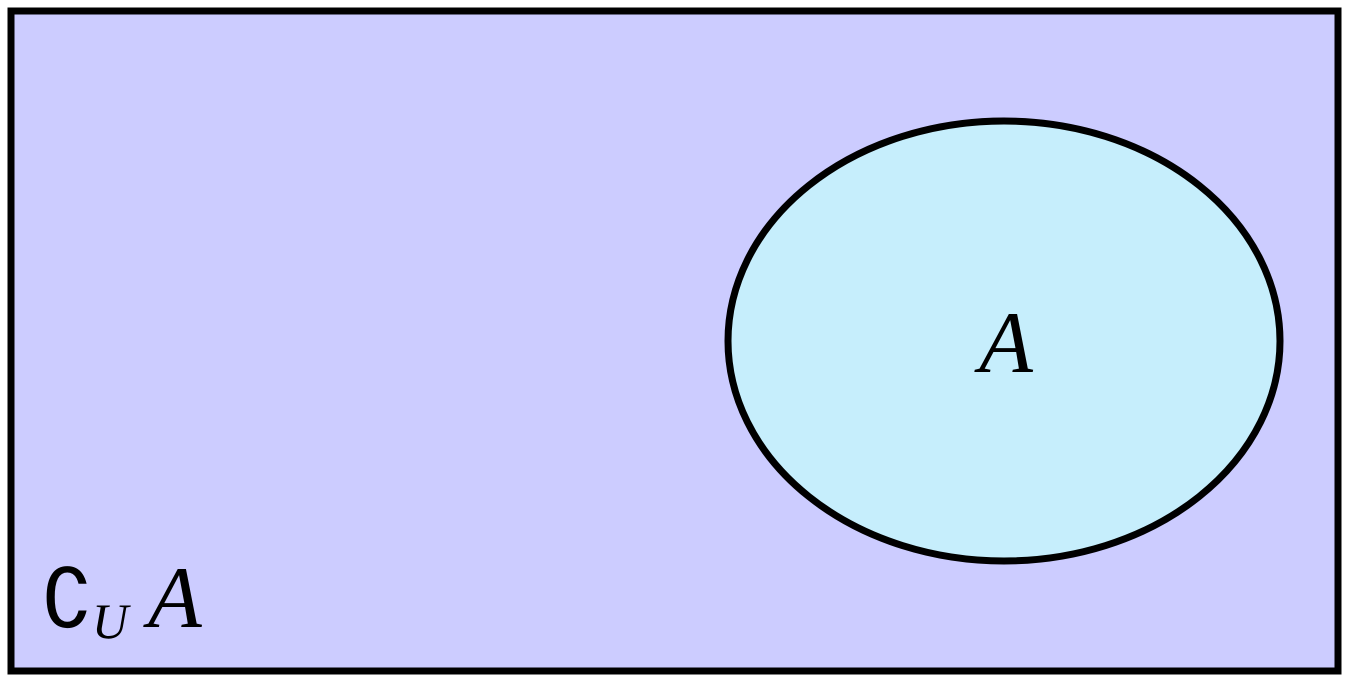 The width and height of the screenshot is (1350, 685). Describe the element at coordinates (173, 598) in the screenshot. I see `complement-set-label: A` at that location.